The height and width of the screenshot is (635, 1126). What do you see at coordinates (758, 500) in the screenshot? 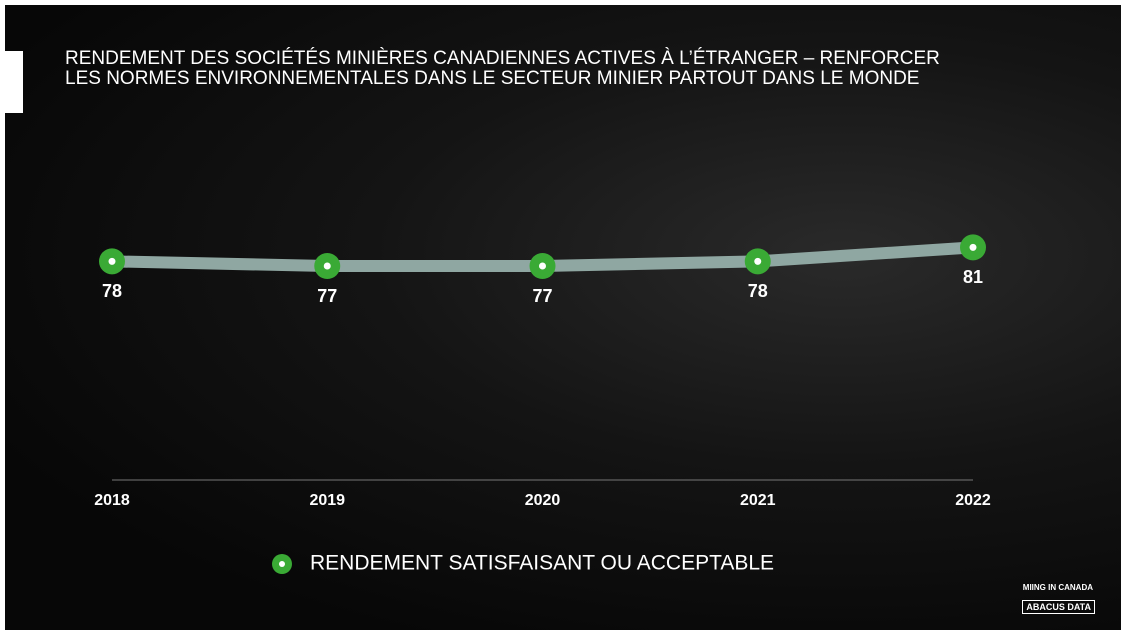
I see `x-tick-label: 2021` at bounding box center [758, 500].